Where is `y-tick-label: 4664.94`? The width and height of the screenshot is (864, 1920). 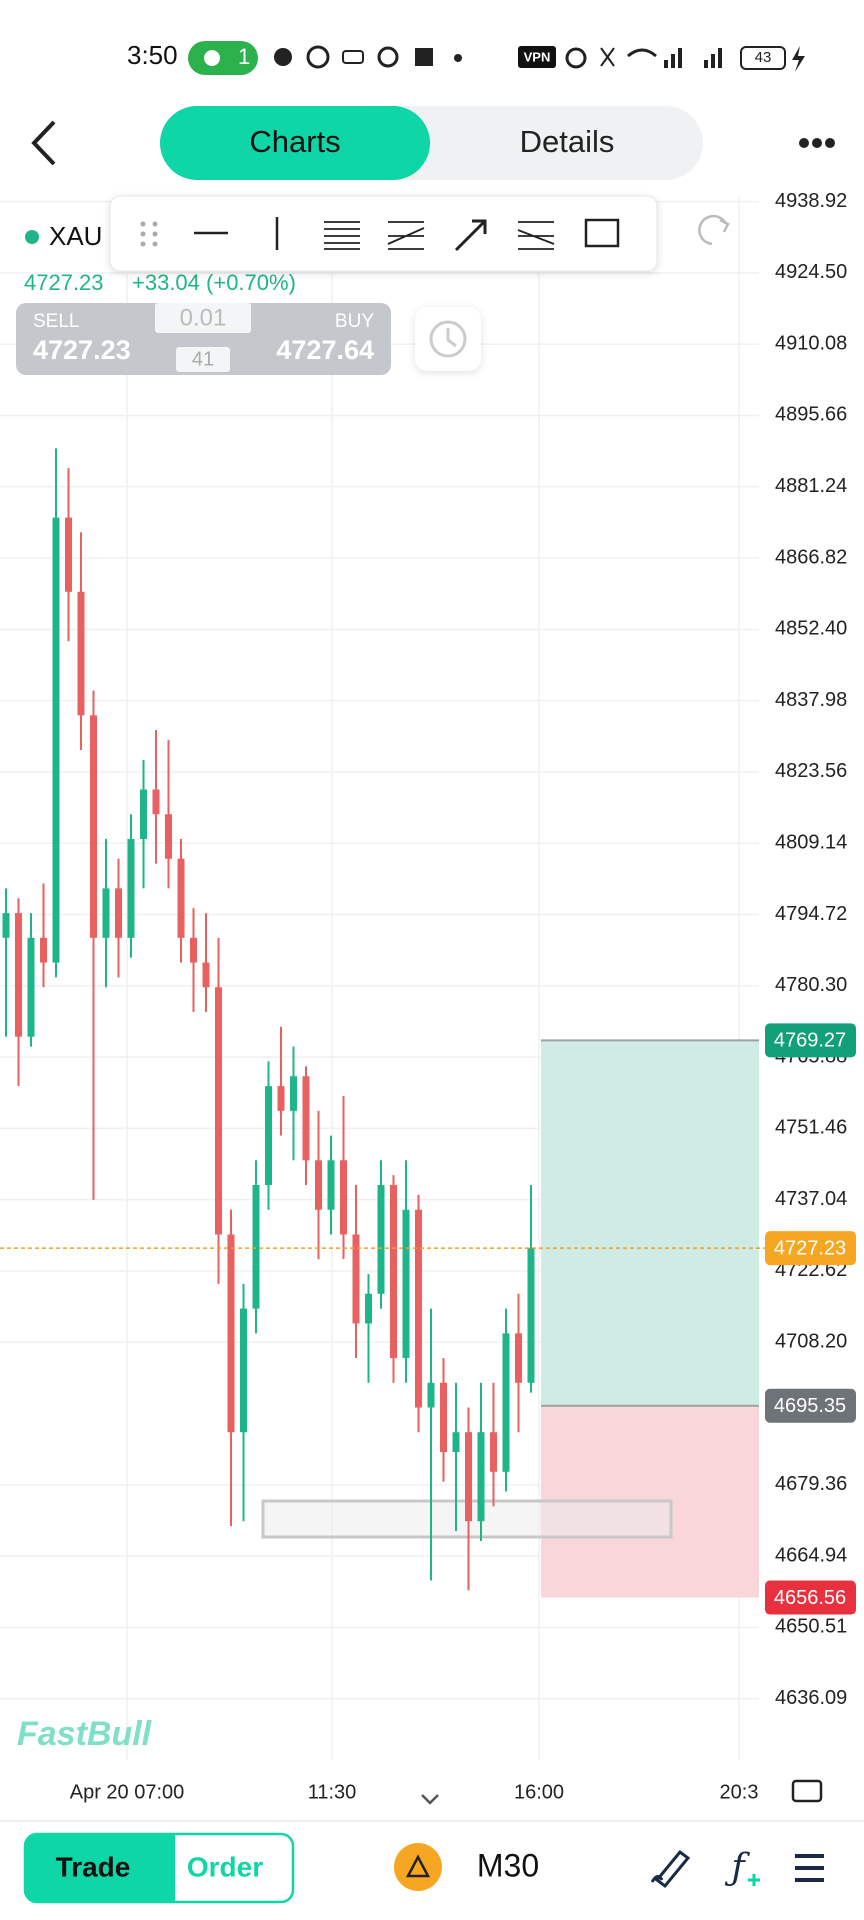 y-tick-label: 4664.94 is located at coordinates (811, 1555).